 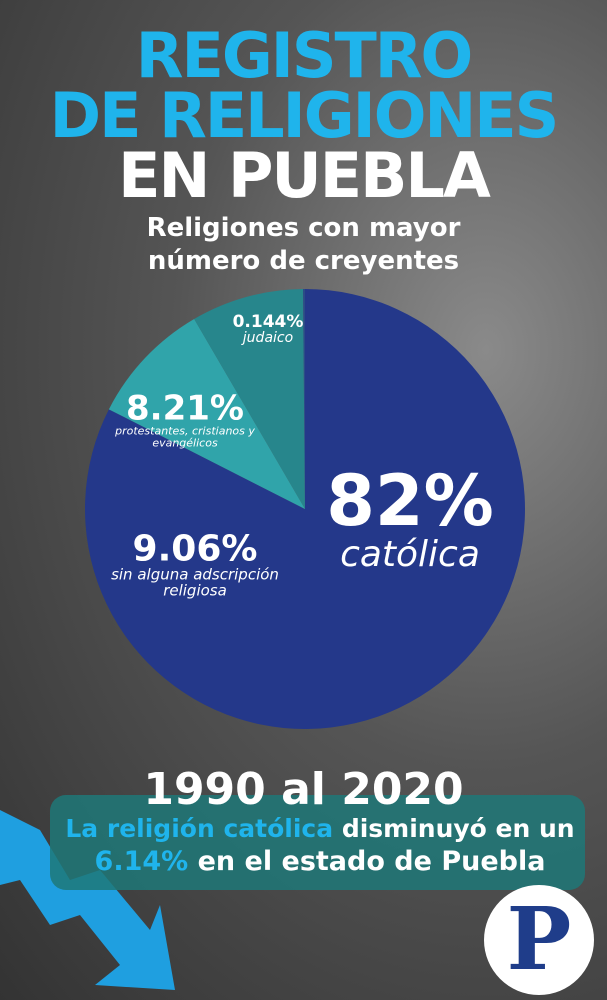 I want to click on value-label: 0.144%, so click(x=268, y=322).